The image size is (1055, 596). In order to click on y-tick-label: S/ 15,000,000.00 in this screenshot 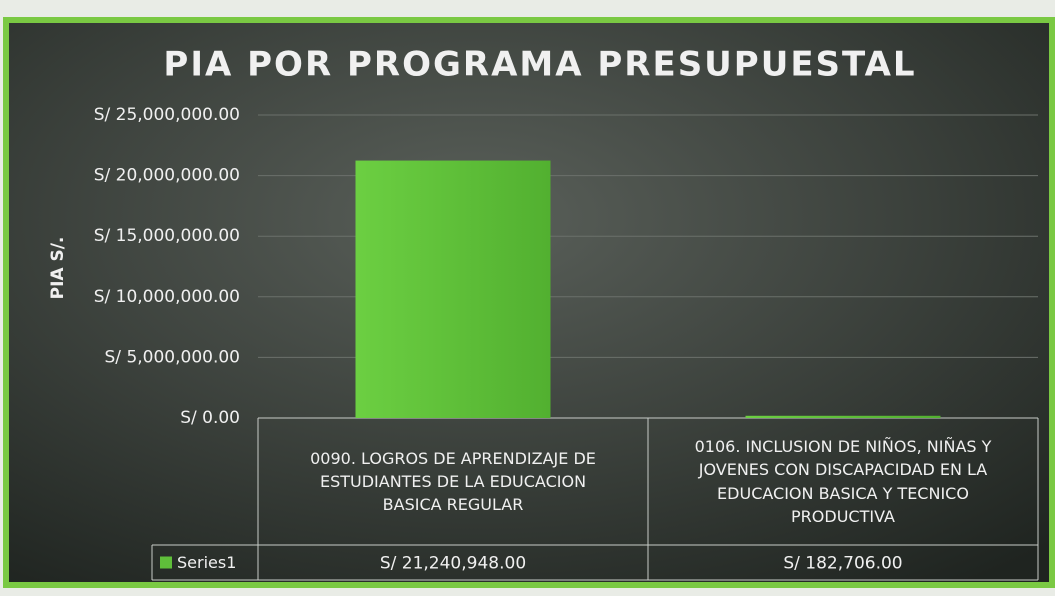, I will do `click(167, 236)`.